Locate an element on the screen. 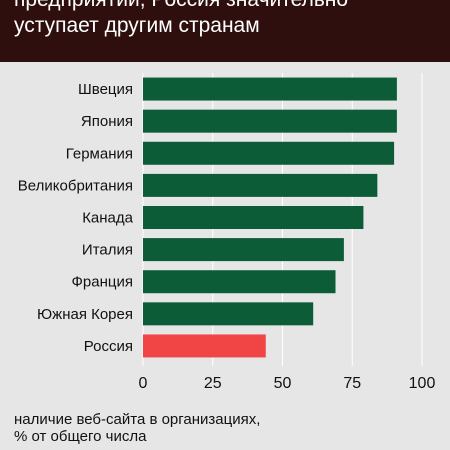  category-label: Италия is located at coordinates (107, 250).